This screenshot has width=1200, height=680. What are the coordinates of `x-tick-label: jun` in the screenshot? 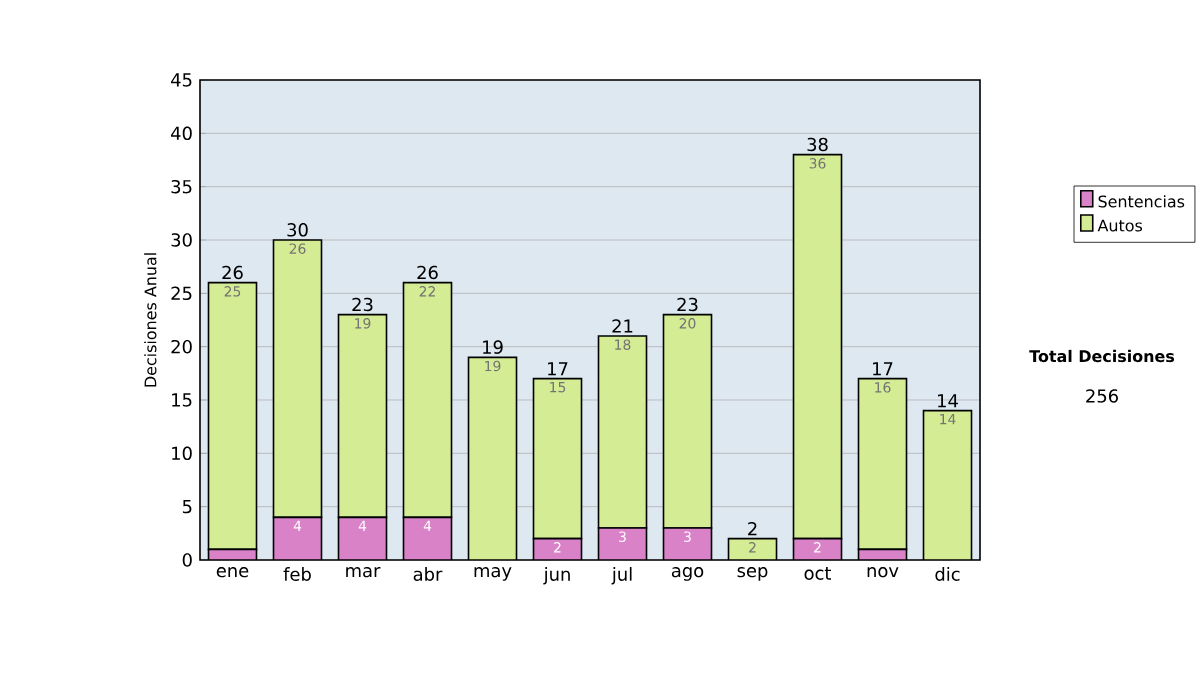 It's located at (556, 576).